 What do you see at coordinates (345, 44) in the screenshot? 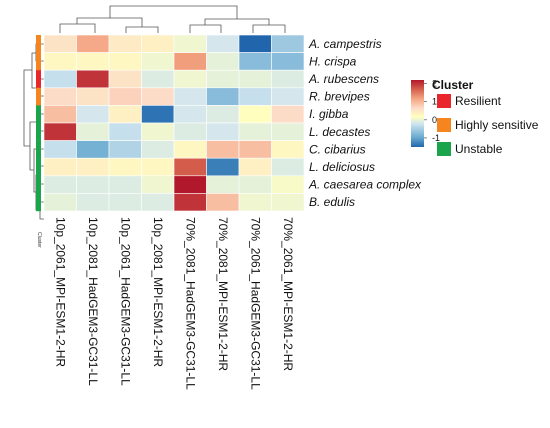
I see `row-label: A. campestris` at bounding box center [345, 44].